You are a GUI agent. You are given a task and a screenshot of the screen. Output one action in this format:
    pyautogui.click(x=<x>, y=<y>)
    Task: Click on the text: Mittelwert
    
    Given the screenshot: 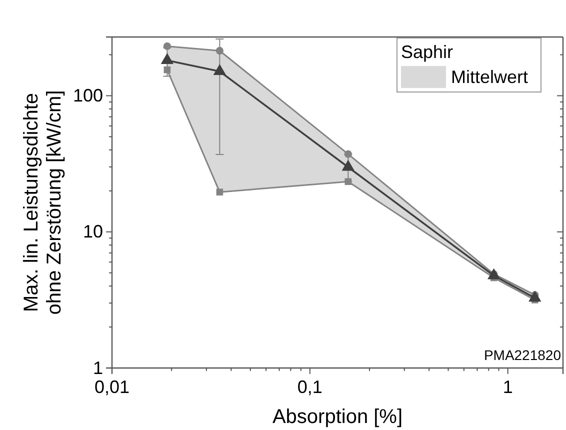 What is the action you would take?
    pyautogui.click(x=489, y=77)
    